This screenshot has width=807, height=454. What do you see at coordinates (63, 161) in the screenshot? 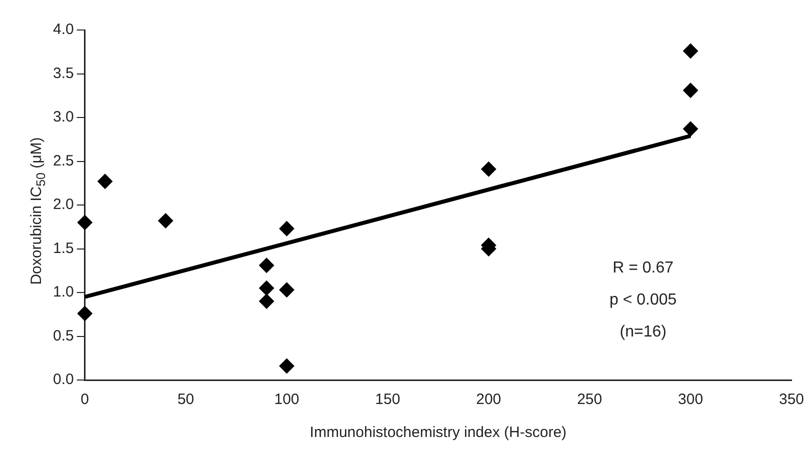
I see `y-tick-label: 2.5` at bounding box center [63, 161].